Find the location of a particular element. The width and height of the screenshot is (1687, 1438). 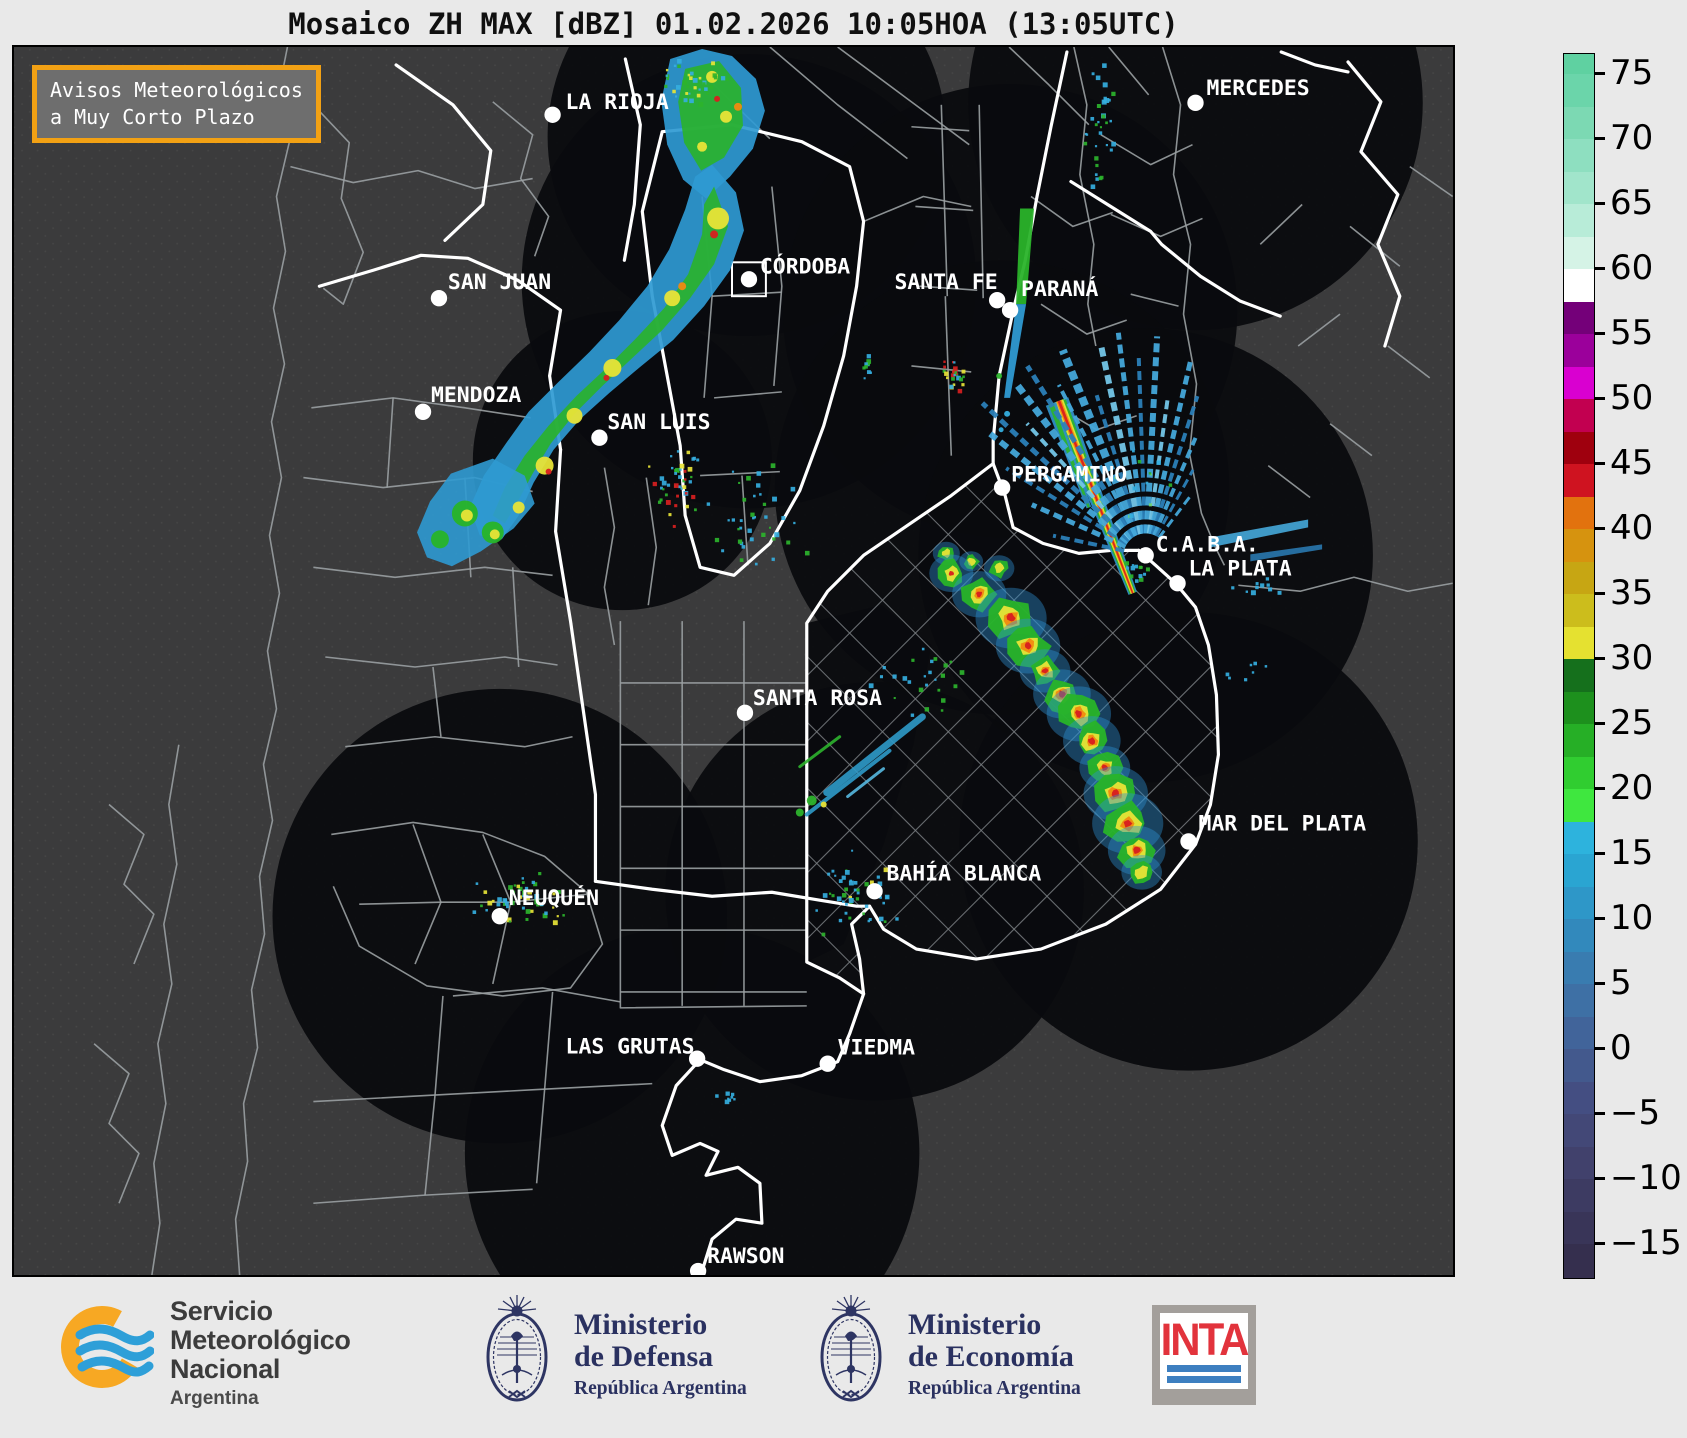

radar-coverage-circle is located at coordinates (692, 1100).